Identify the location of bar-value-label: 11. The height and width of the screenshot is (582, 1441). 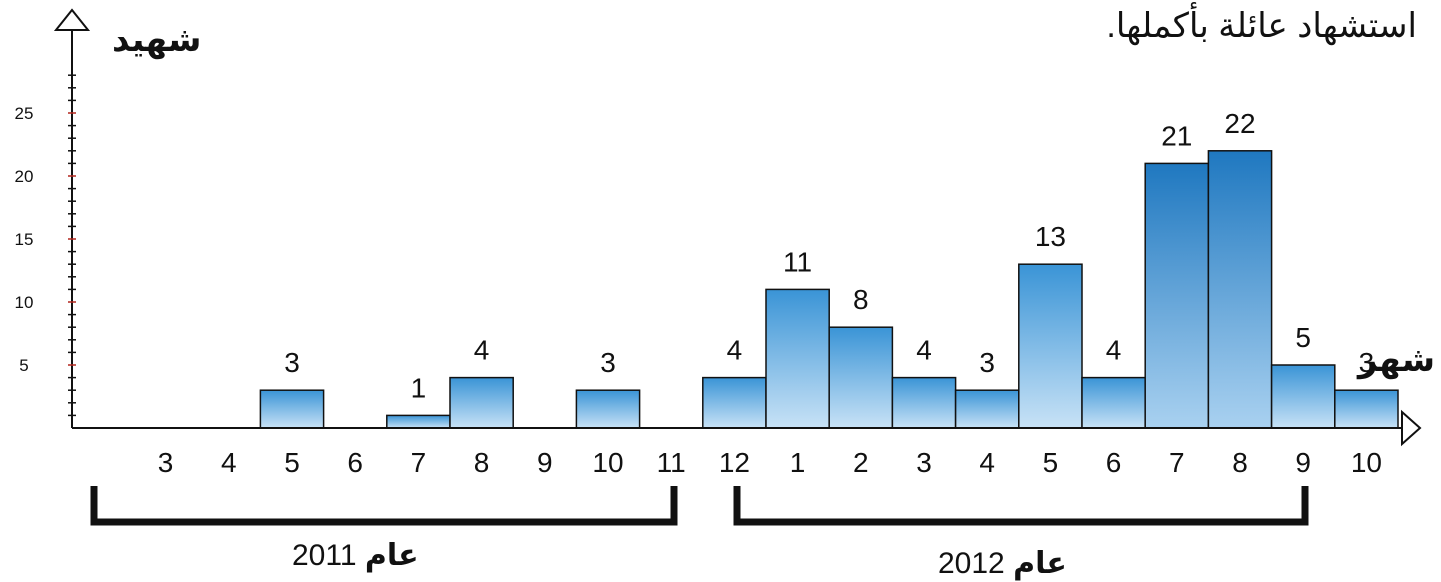
(797, 261).